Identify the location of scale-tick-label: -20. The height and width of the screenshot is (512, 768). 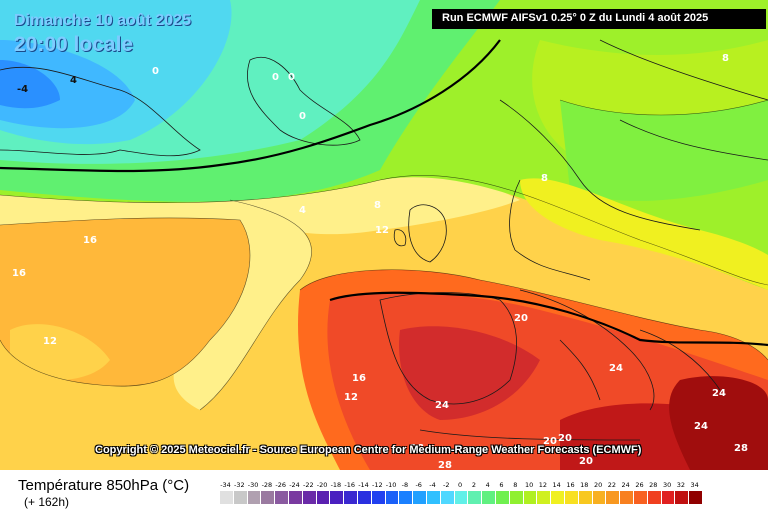
(322, 485).